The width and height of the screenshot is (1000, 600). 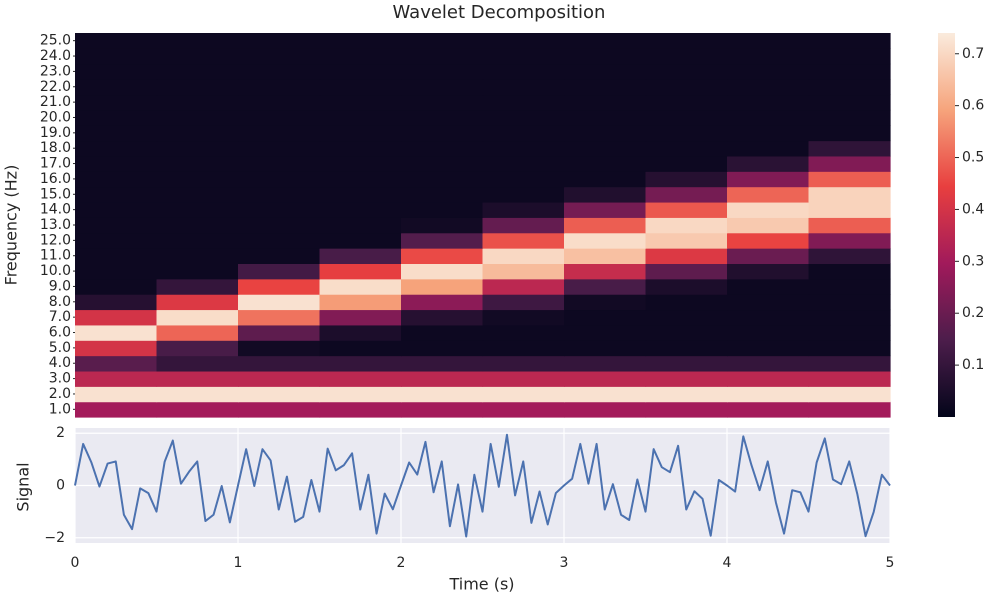 I want to click on y-tick-label: 24.0, so click(x=55, y=56).